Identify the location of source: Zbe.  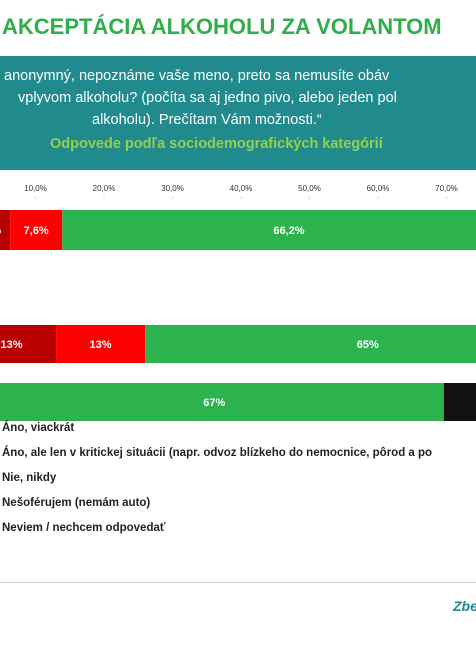
(464, 606).